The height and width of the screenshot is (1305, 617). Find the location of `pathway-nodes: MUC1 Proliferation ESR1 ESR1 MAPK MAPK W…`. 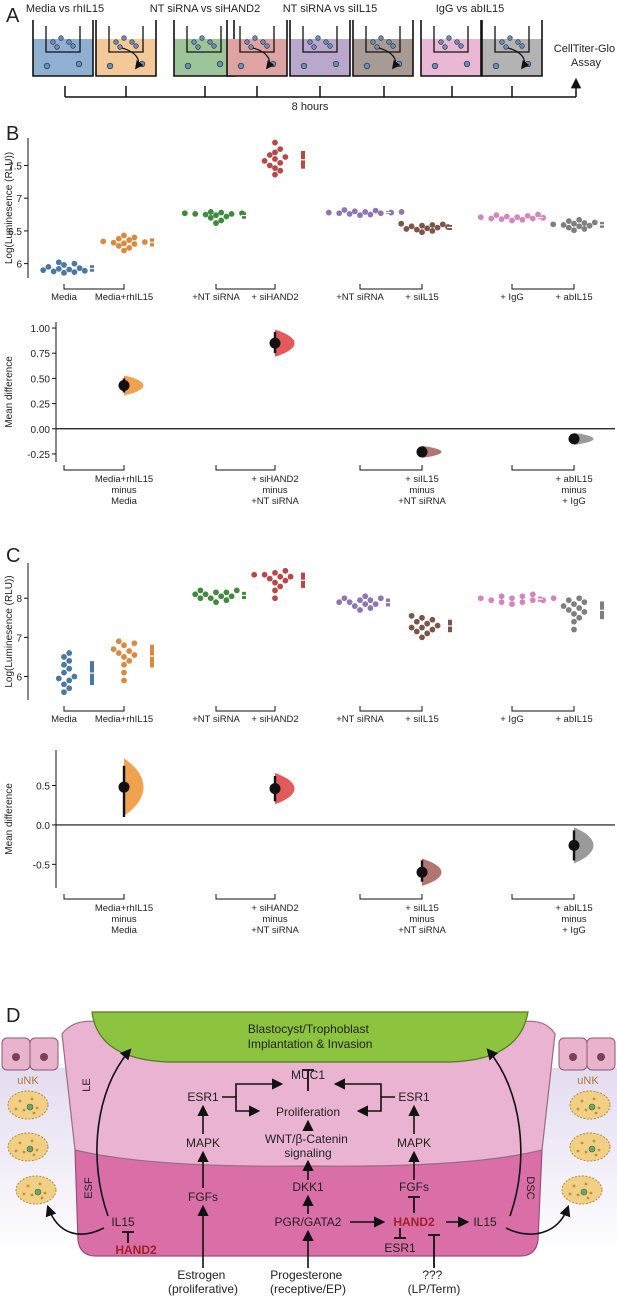

pathway-nodes: MUC1 Proliferation ESR1 ESR1 MAPK MAPK W… is located at coordinates (304, 1182).